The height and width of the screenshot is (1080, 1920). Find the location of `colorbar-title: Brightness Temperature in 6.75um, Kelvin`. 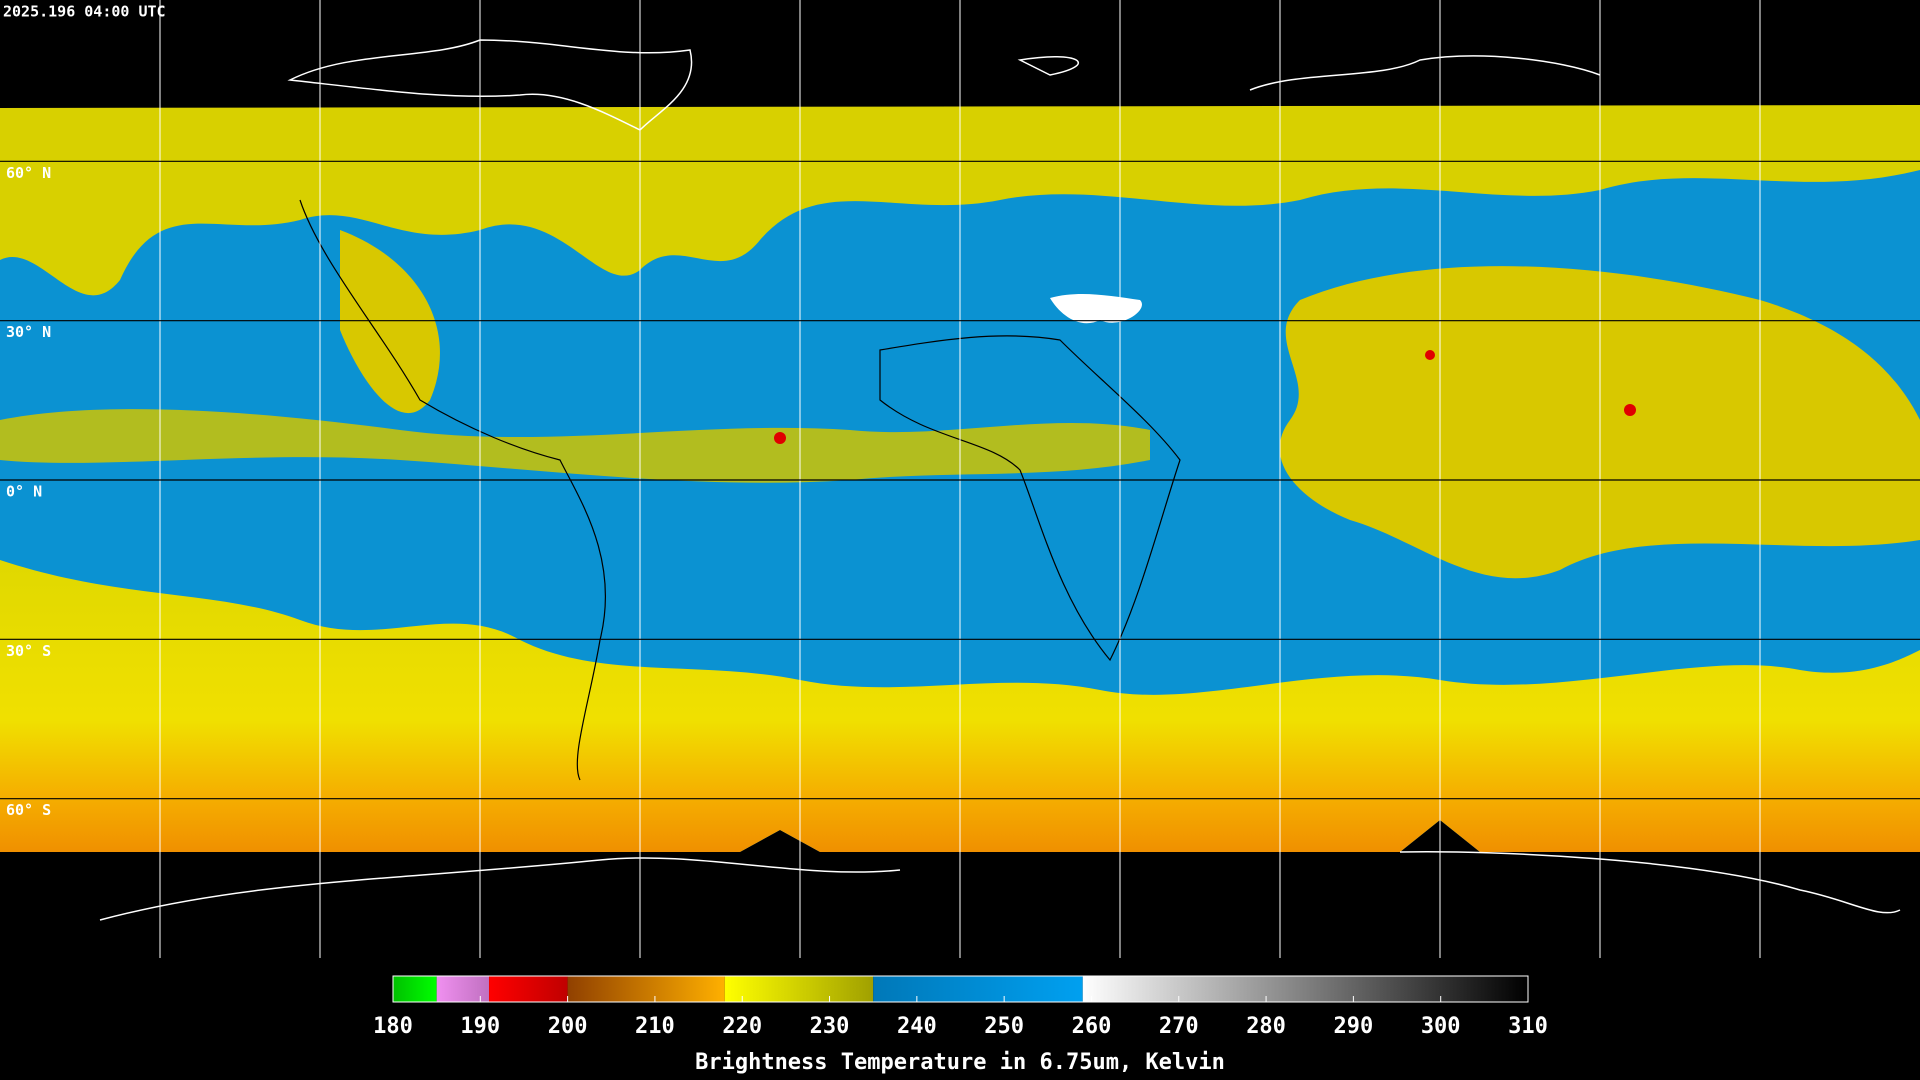

colorbar-title: Brightness Temperature in 6.75um, Kelvin is located at coordinates (960, 1062).